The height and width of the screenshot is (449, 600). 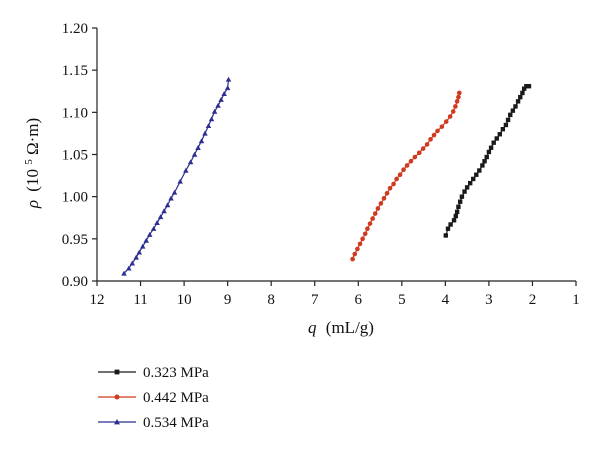 What do you see at coordinates (176, 398) in the screenshot?
I see `legend-label: 0.442 MPa` at bounding box center [176, 398].